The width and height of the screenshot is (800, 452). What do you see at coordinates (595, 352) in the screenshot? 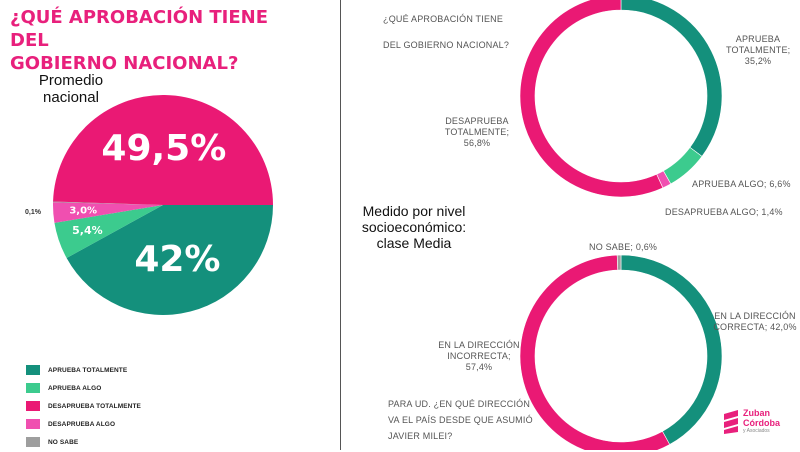
I see `donut2-slice-en-la-direccion-incorrecta` at bounding box center [595, 352].